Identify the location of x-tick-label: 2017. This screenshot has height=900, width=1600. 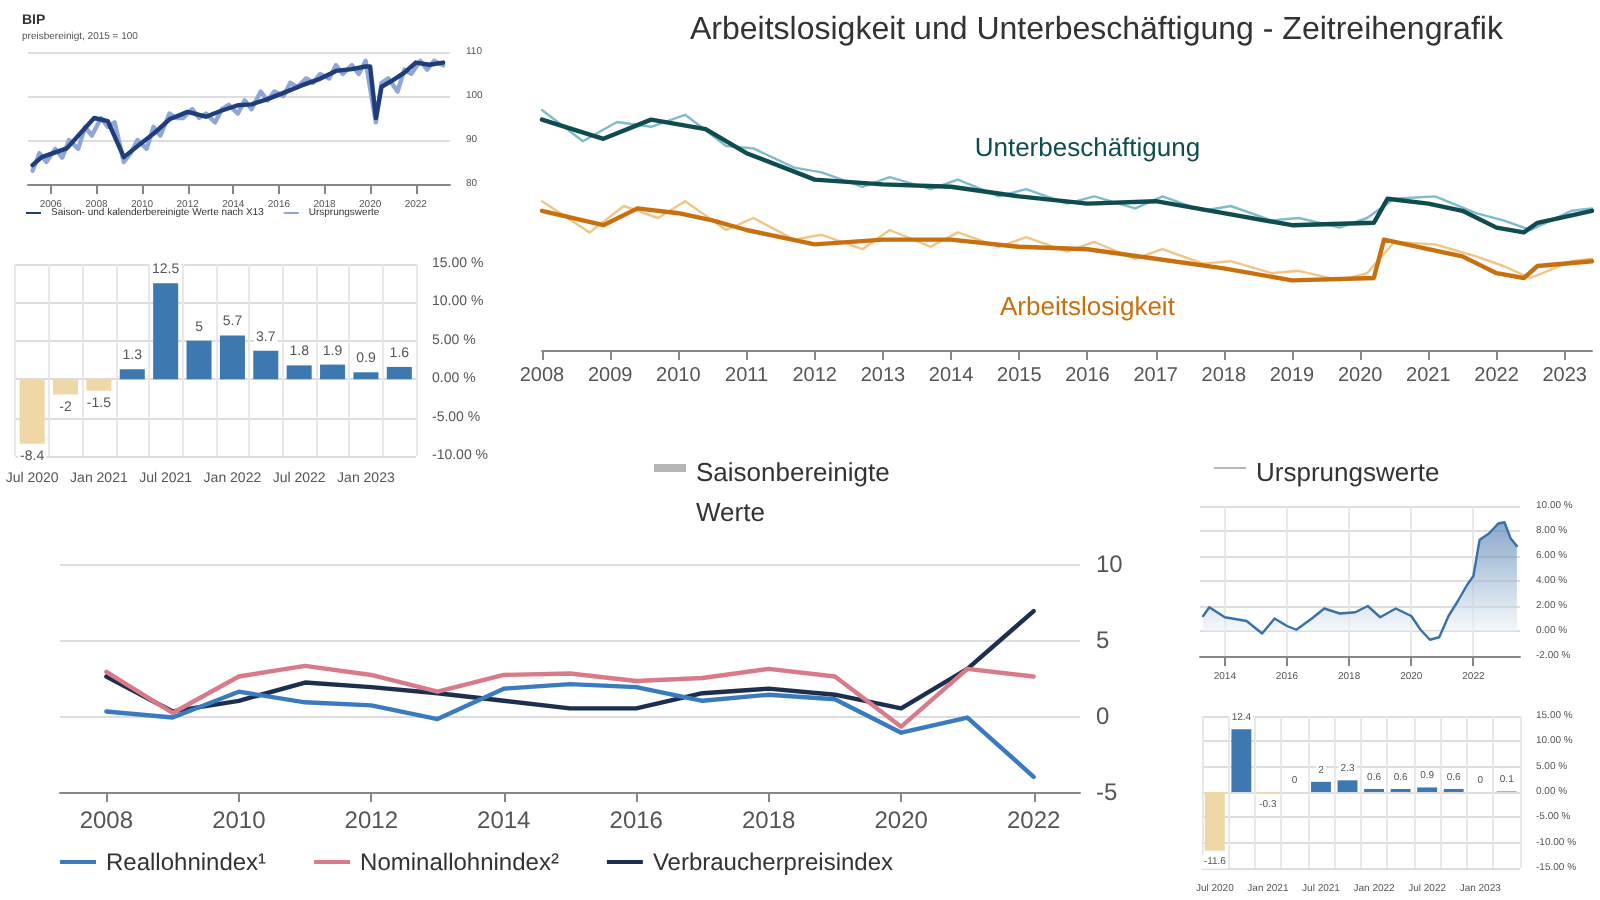
(1156, 376).